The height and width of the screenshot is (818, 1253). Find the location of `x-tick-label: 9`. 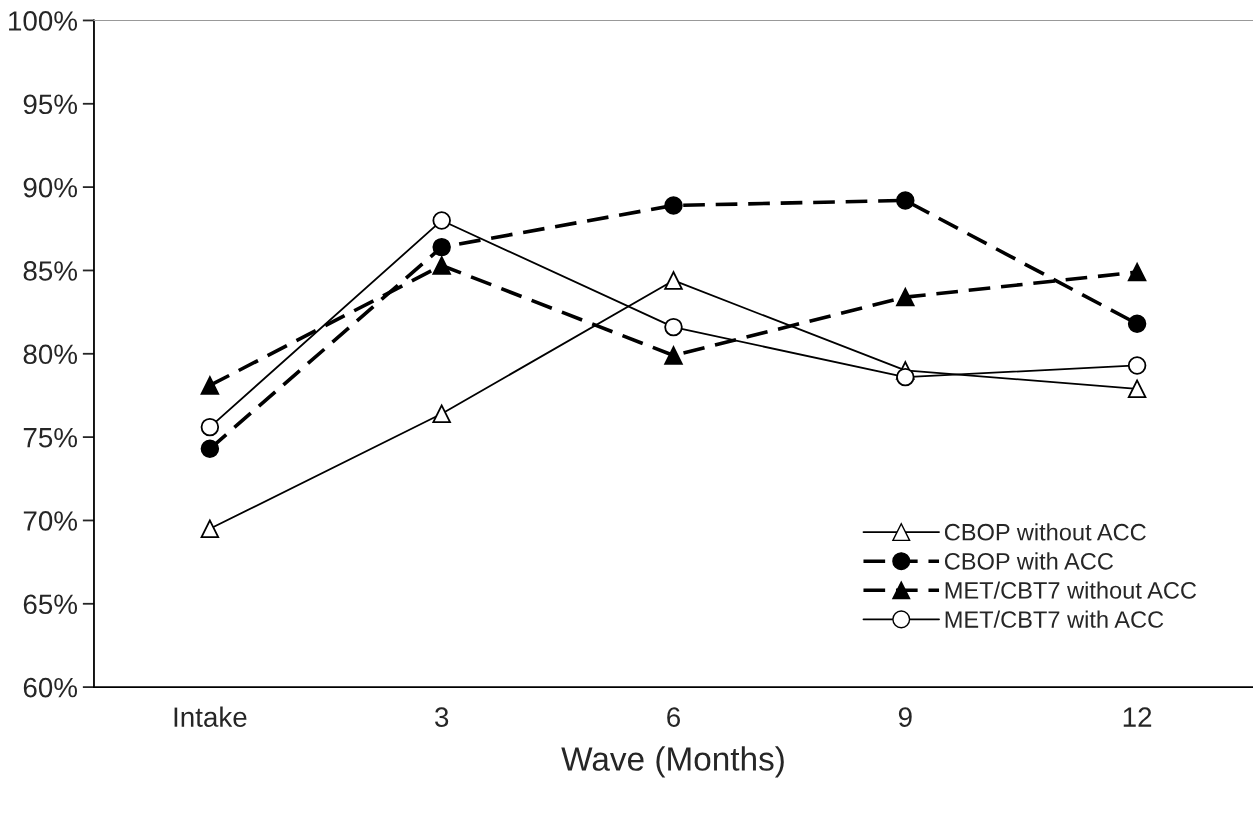

x-tick-label: 9 is located at coordinates (905, 717).